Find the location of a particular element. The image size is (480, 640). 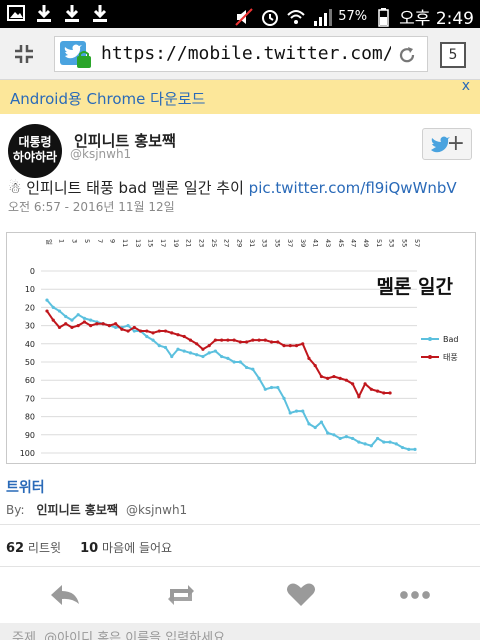

banner-close-button: x is located at coordinates (465, 86).